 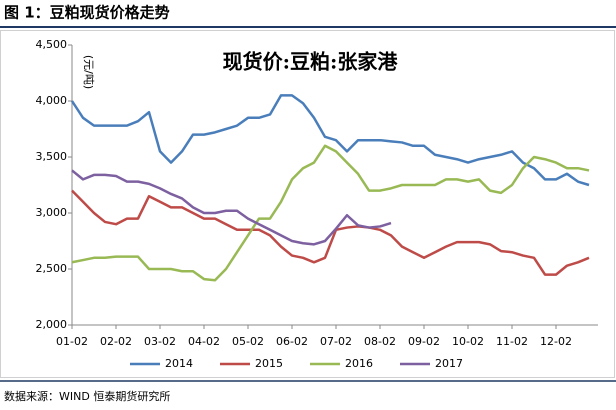 I want to click on x-tick-label: 11-02, so click(x=512, y=341).